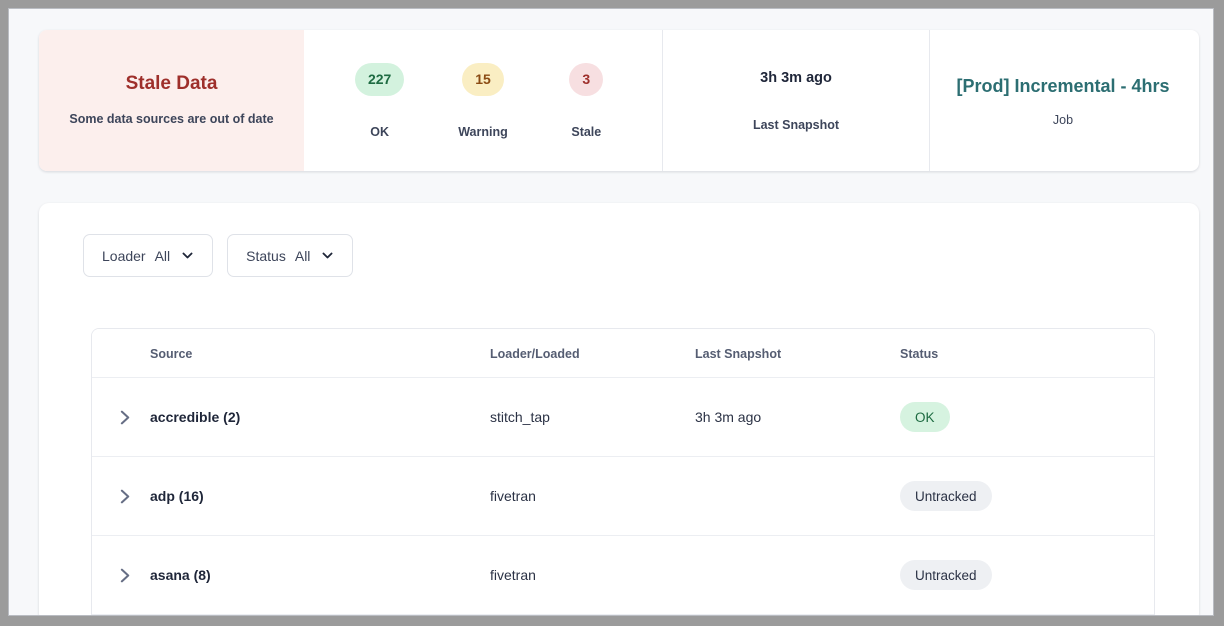 The height and width of the screenshot is (626, 1224). What do you see at coordinates (925, 417) in the screenshot?
I see `status-badge: OK` at bounding box center [925, 417].